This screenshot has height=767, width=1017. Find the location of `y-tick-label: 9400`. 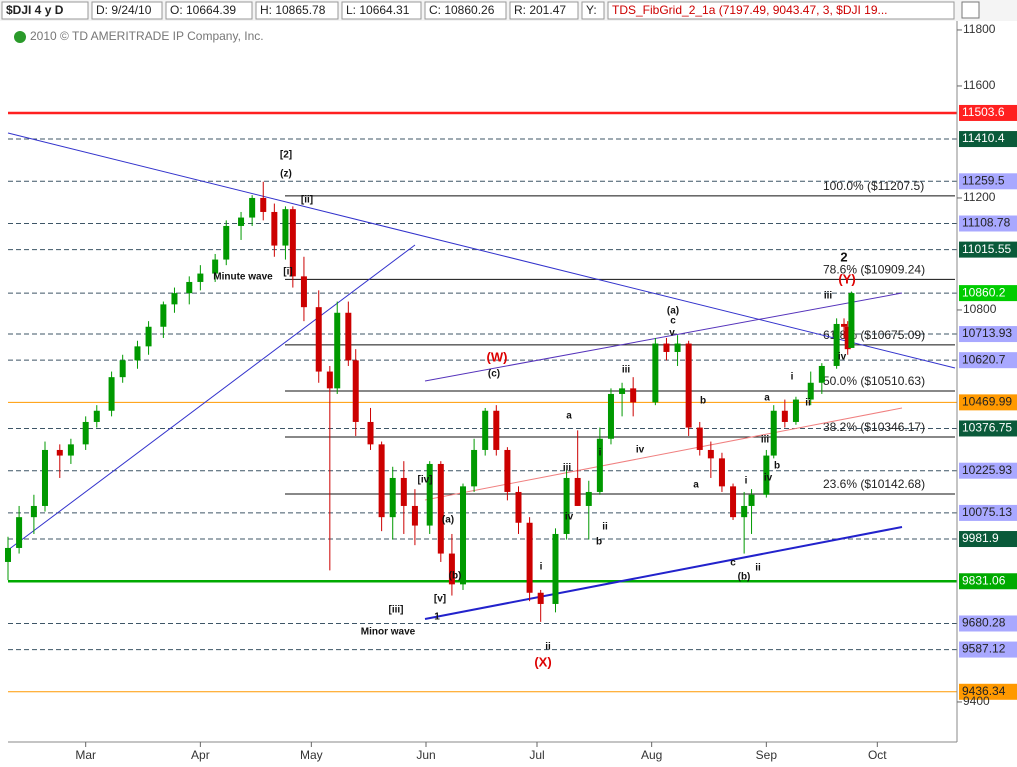

y-tick-label: 9400 is located at coordinates (976, 701).